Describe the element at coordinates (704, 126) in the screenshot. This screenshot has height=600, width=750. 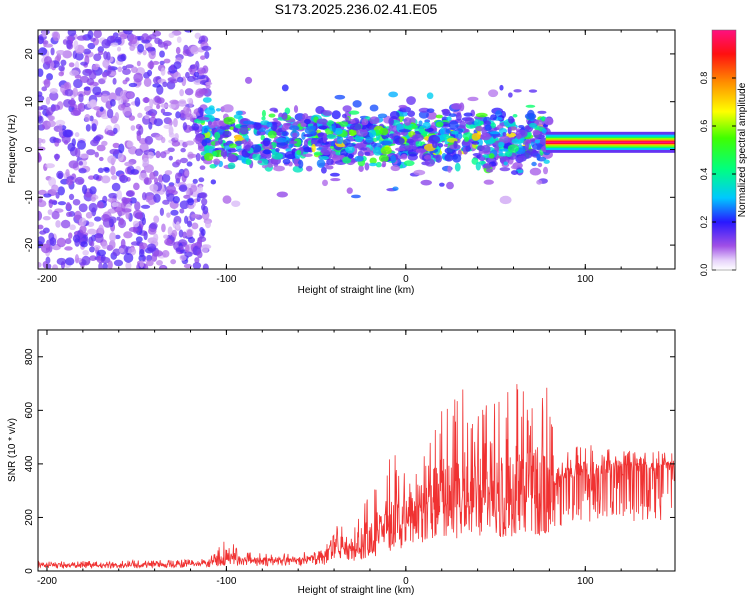
I see `colorbar-tick-label: 0.6` at that location.